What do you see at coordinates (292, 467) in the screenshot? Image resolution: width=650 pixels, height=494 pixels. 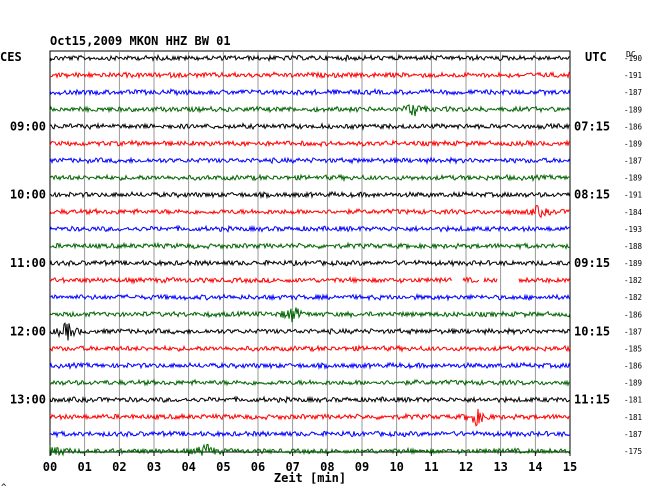 I see `x-tick-label: 07` at bounding box center [292, 467].